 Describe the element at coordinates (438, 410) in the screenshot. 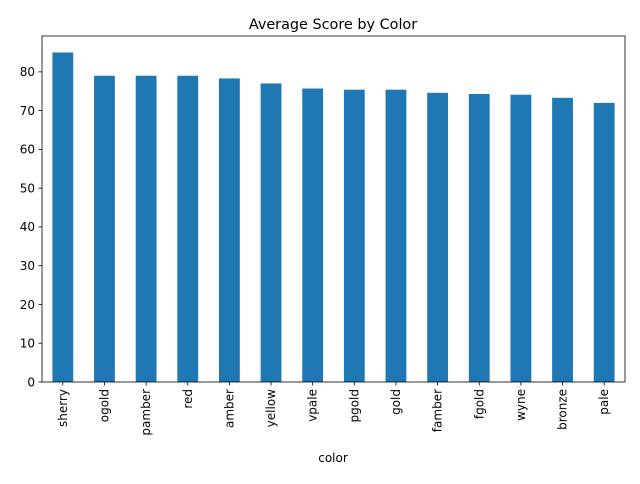

I see `x-tick-label: famber` at that location.